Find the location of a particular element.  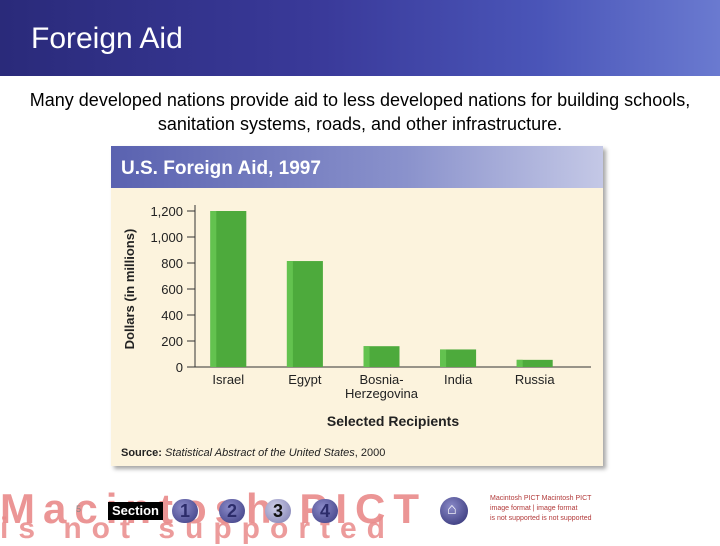

source-year: , 2000 is located at coordinates (370, 453).